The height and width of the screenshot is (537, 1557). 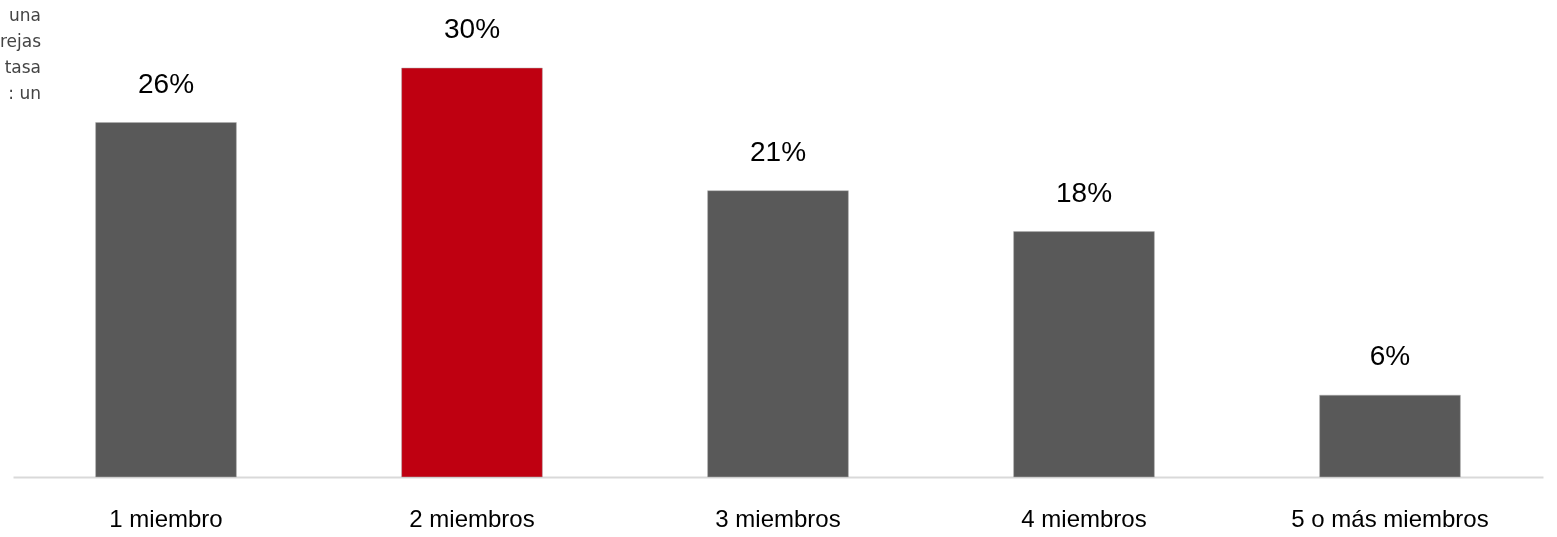 I want to click on text: una, so click(x=25, y=15).